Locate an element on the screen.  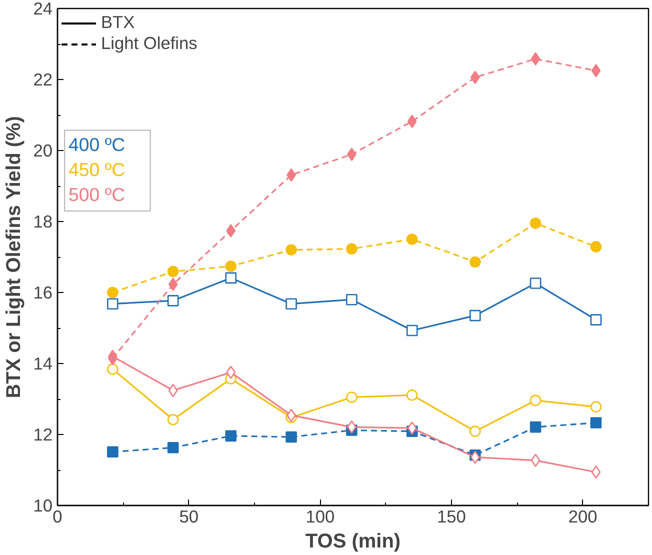
y-tick-label: 18 is located at coordinates (43, 222).